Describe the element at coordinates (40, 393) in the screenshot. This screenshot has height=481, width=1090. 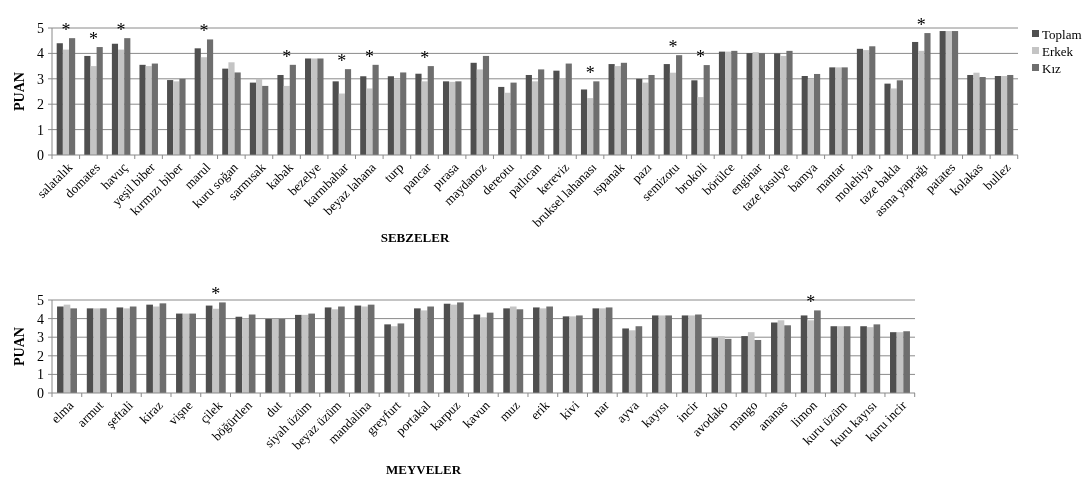
I see `y-tick-label: 0` at that location.